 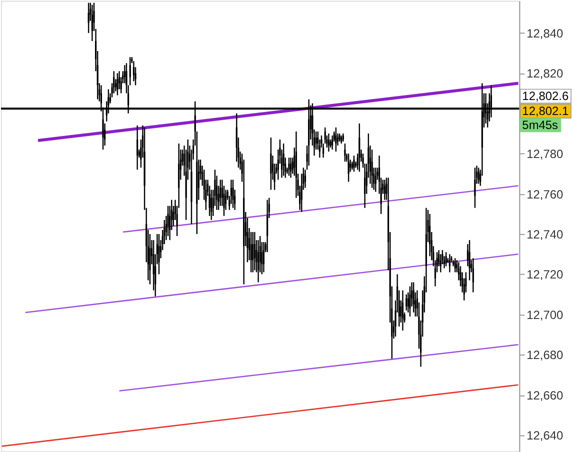 I want to click on y-tick-label: 12,760, so click(x=545, y=194).